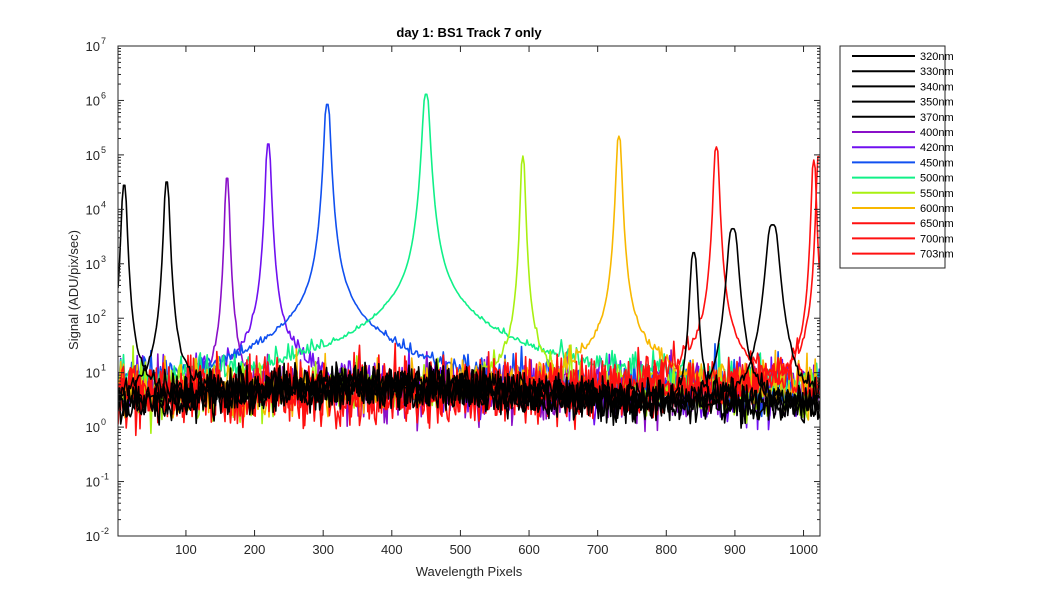  What do you see at coordinates (937, 72) in the screenshot?
I see `legend-label-330nm: 330nm` at bounding box center [937, 72].